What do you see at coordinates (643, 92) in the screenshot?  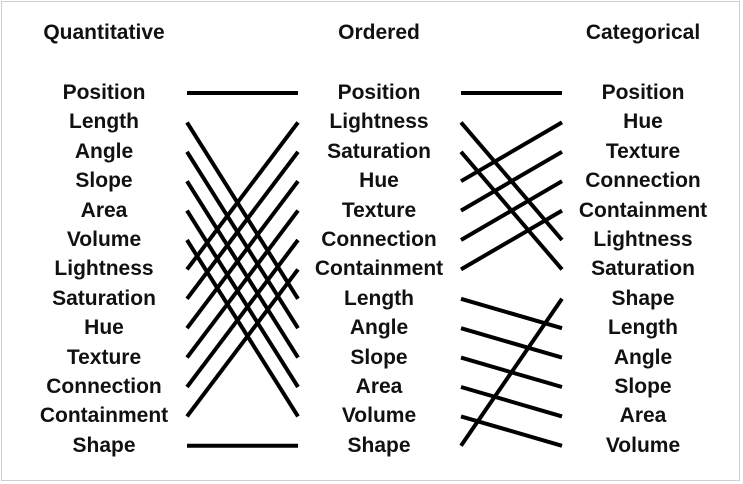 I see `categorical-item-position: Position` at bounding box center [643, 92].